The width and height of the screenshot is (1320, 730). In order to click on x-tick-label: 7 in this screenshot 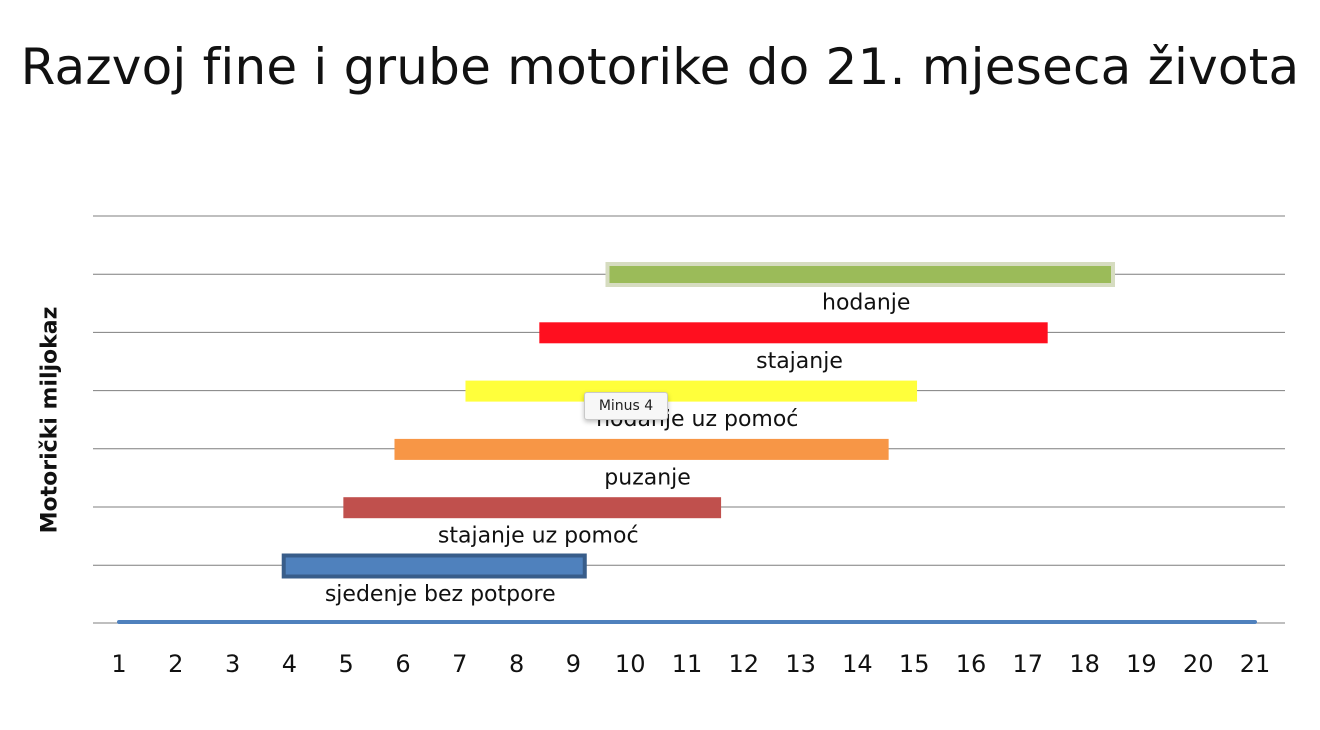, I will do `click(459, 664)`.